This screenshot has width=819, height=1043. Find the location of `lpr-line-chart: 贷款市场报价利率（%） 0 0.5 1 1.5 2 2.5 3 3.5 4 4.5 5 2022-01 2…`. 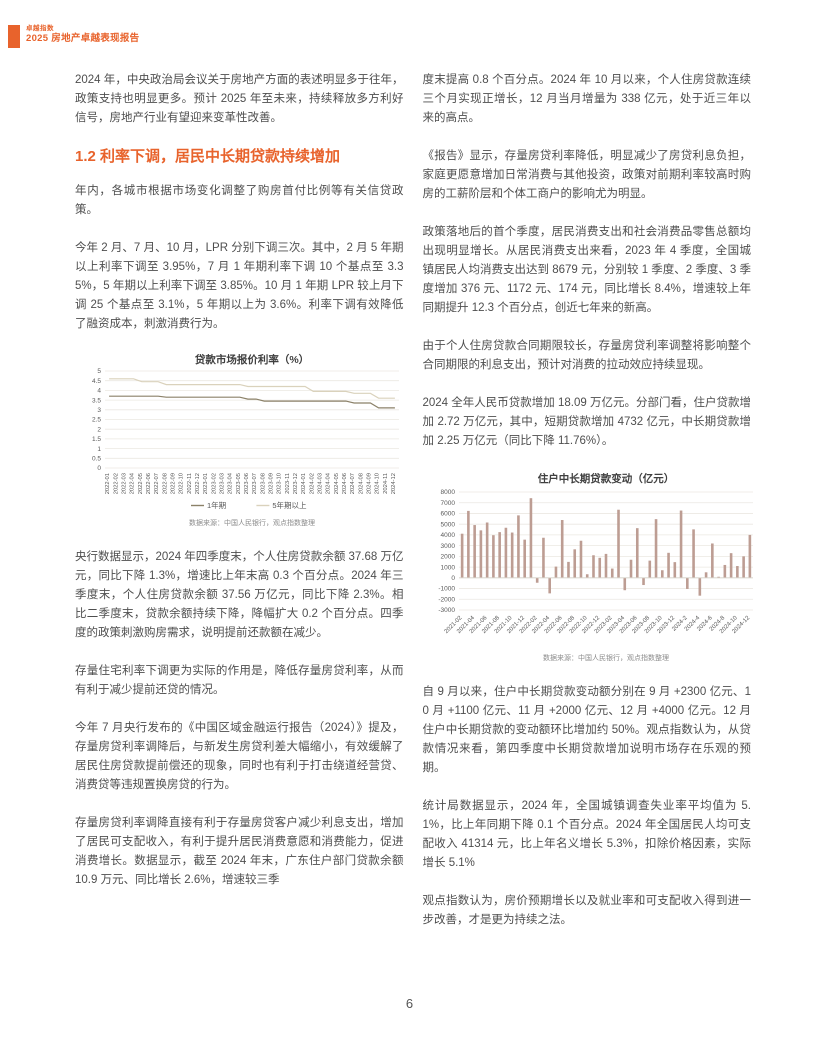

lpr-line-chart: 贷款市场报价利率（%） 0 0.5 1 1.5 2 2.5 3 3.5 4 4.5 5 2022-01 2… is located at coordinates (239, 446).